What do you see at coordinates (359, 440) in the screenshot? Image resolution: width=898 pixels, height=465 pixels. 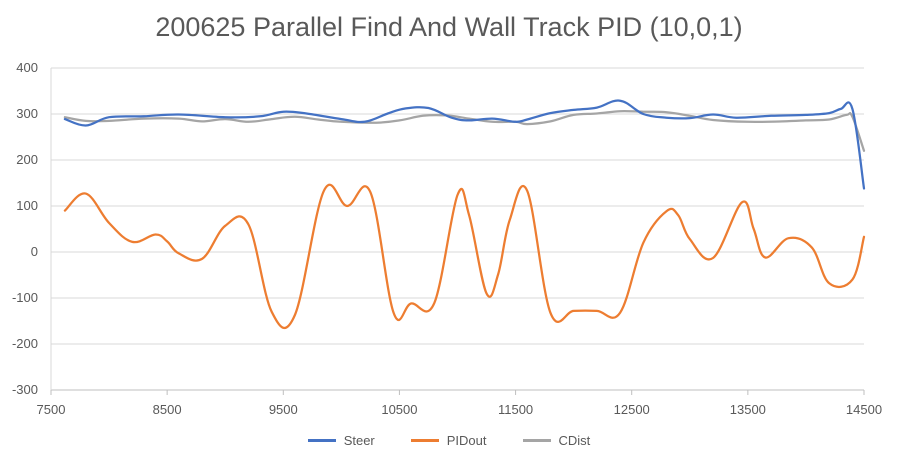 I see `legend-label: Steer` at bounding box center [359, 440].